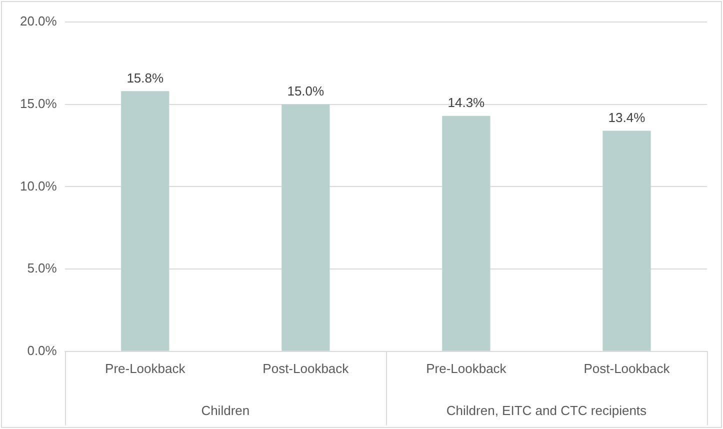  I want to click on data-label: 15.8%, so click(145, 78).